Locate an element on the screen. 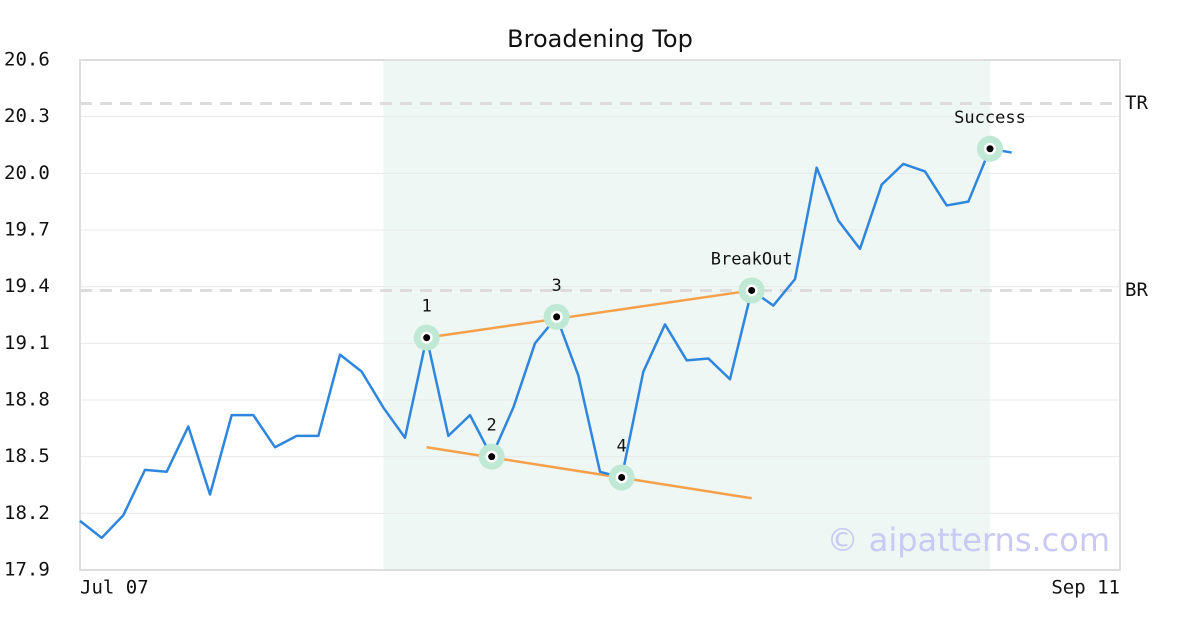 The image size is (1200, 630). y-tick-label: 19.1 is located at coordinates (27, 343).